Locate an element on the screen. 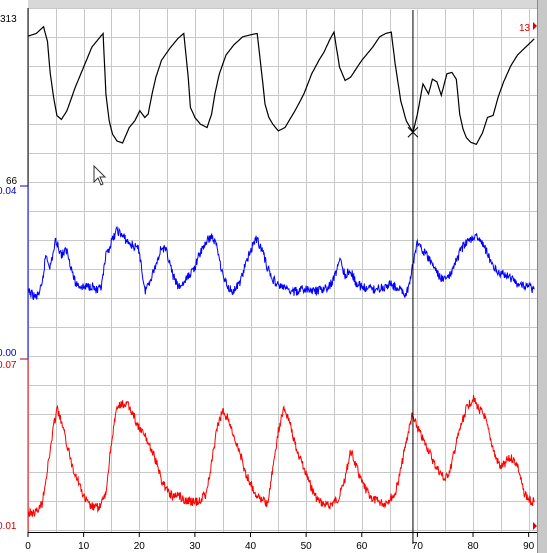 The width and height of the screenshot is (547, 553). cursor-crosshair-marker is located at coordinates (413, 132).